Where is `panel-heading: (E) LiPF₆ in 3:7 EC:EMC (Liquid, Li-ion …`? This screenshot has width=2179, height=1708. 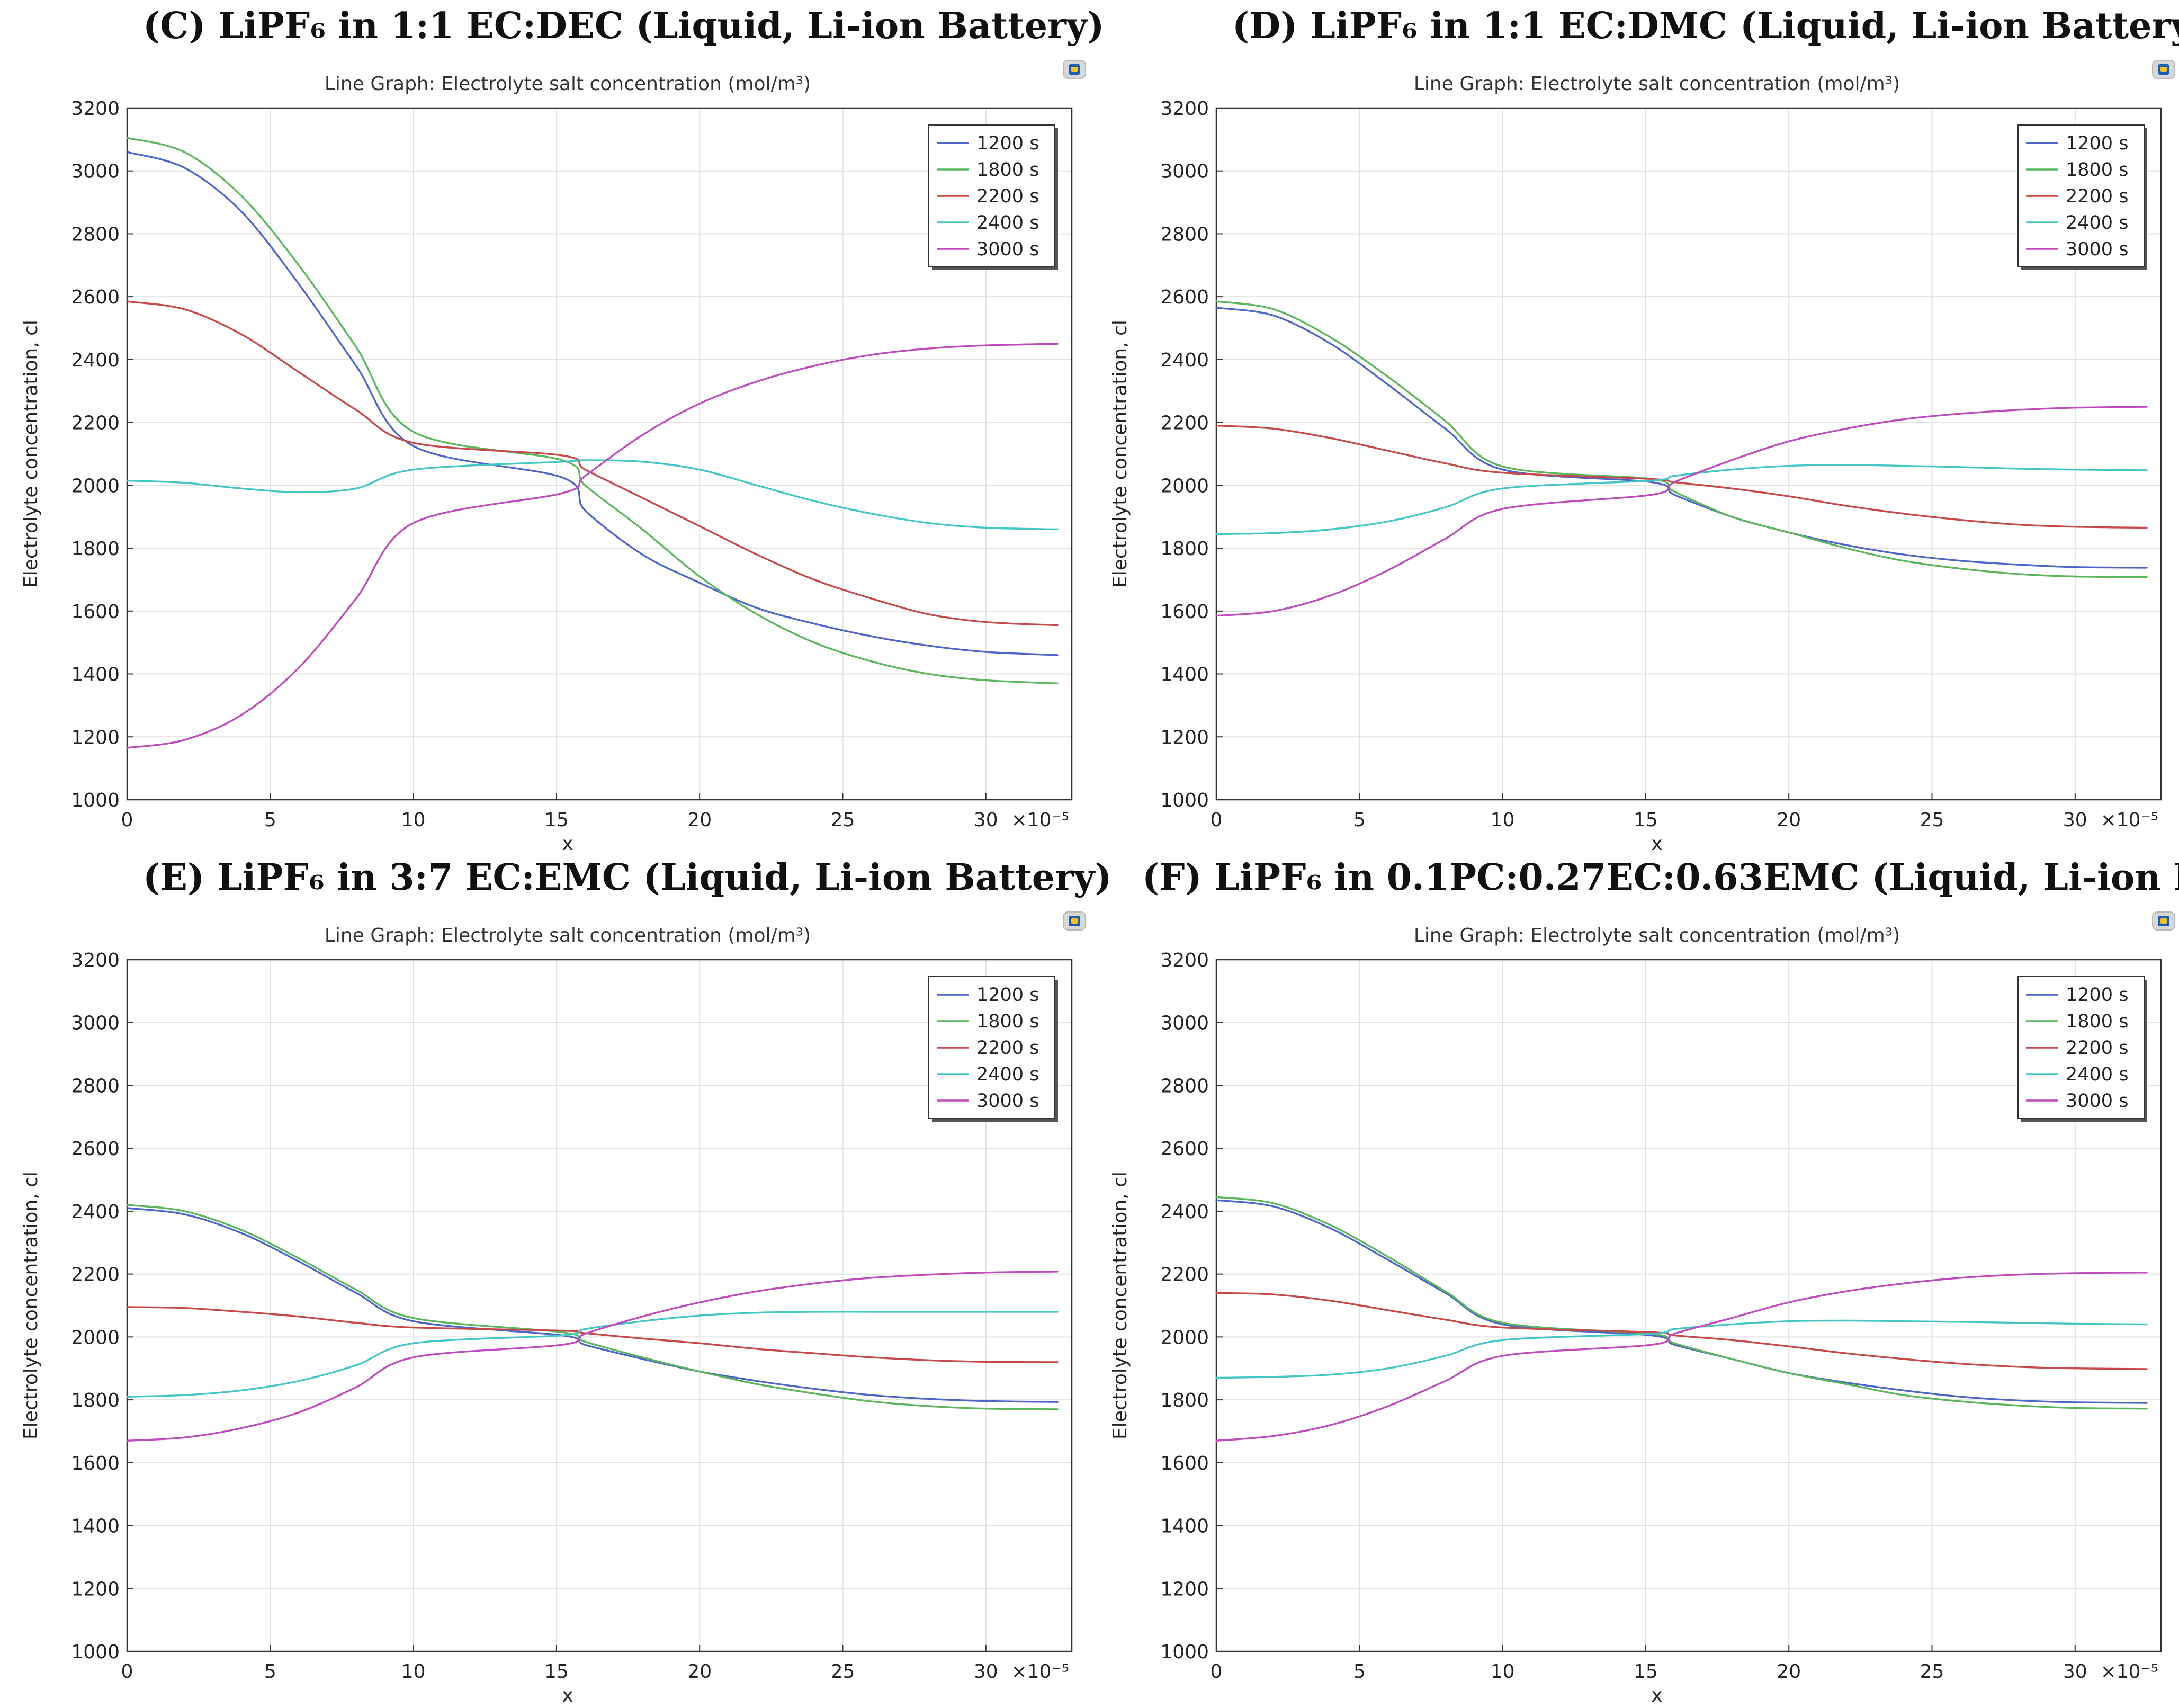 panel-heading: (E) LiPF₆ in 3:7 EC:EMC (Liquid, Li-ion … is located at coordinates (627, 877).